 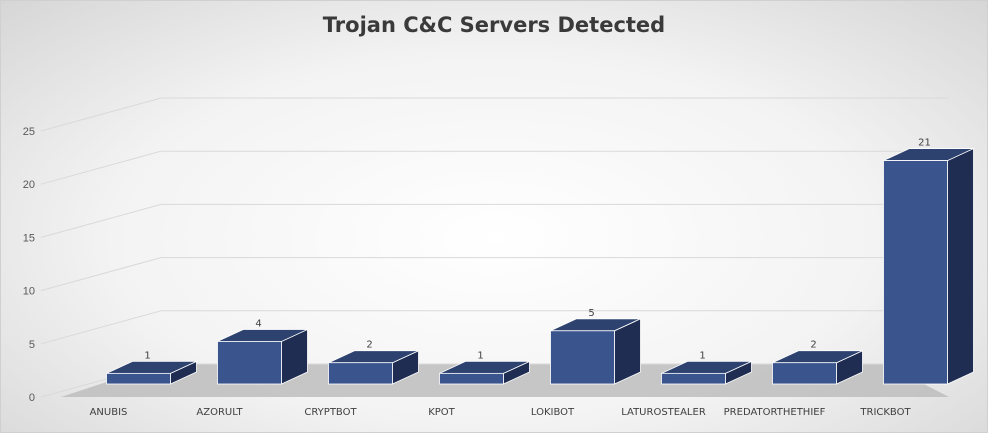 I want to click on bar-side, so click(x=960, y=266).